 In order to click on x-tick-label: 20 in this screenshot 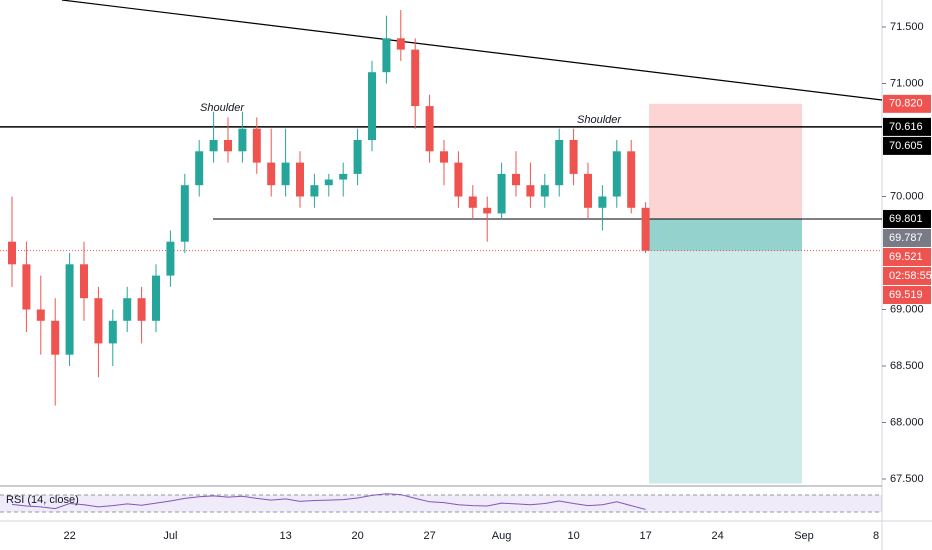, I will do `click(357, 536)`.